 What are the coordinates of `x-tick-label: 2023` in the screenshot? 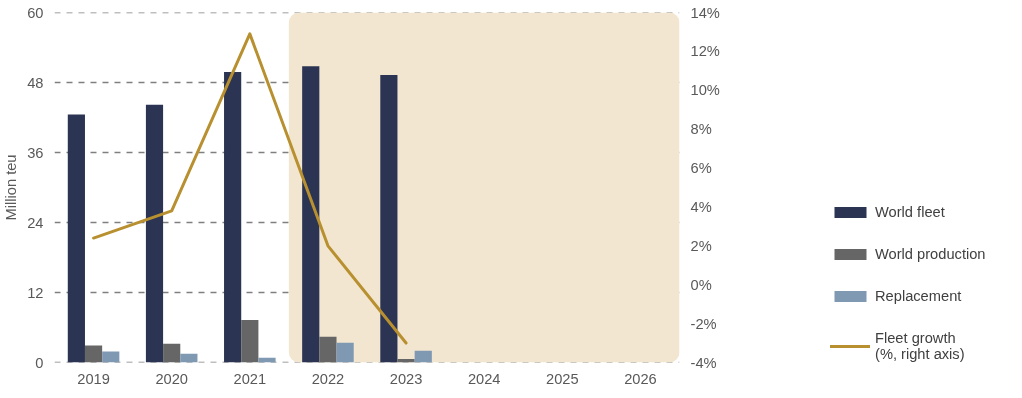 It's located at (406, 378).